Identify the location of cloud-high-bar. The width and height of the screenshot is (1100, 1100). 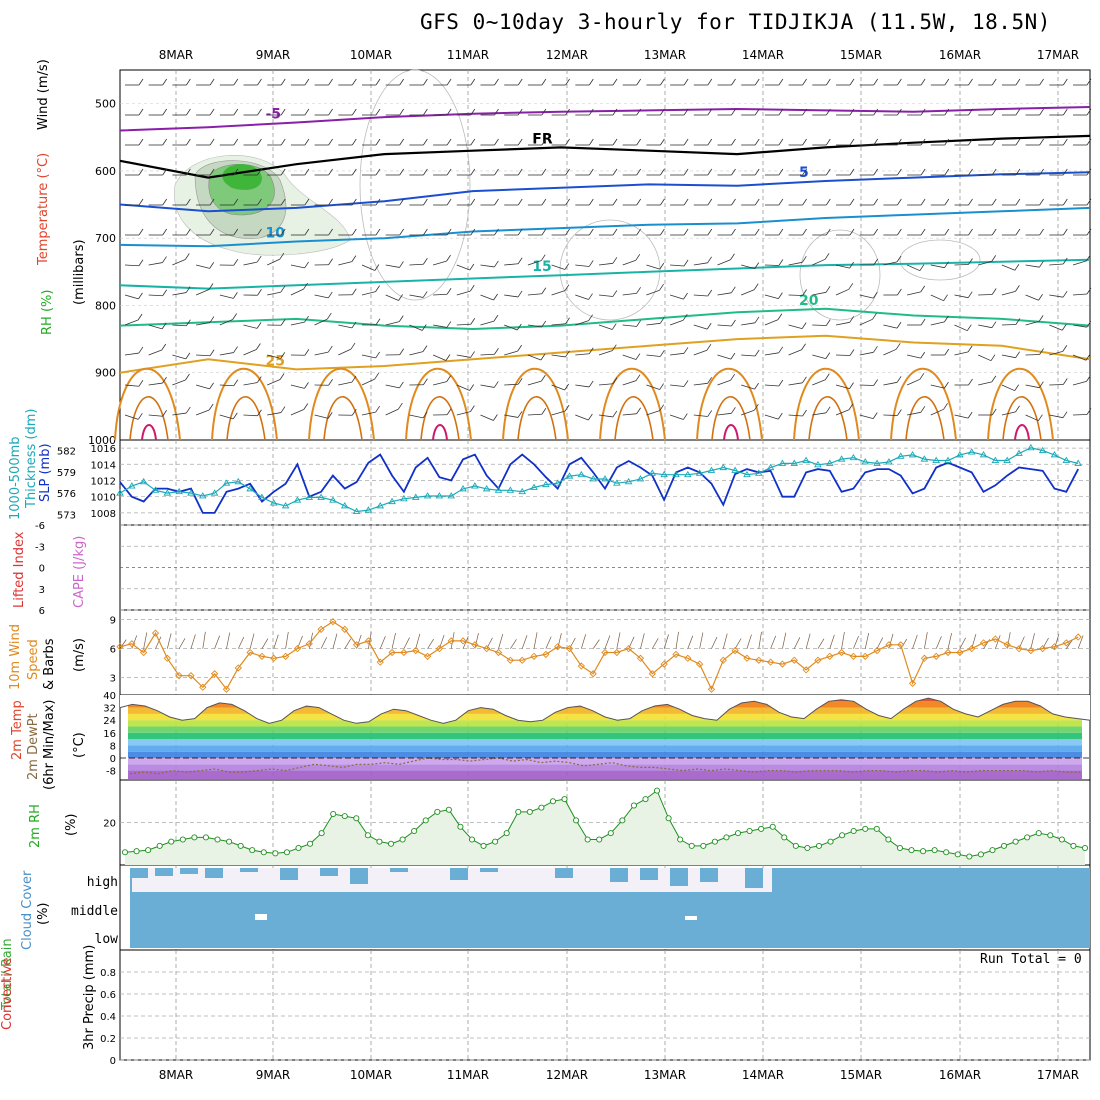
(619, 875).